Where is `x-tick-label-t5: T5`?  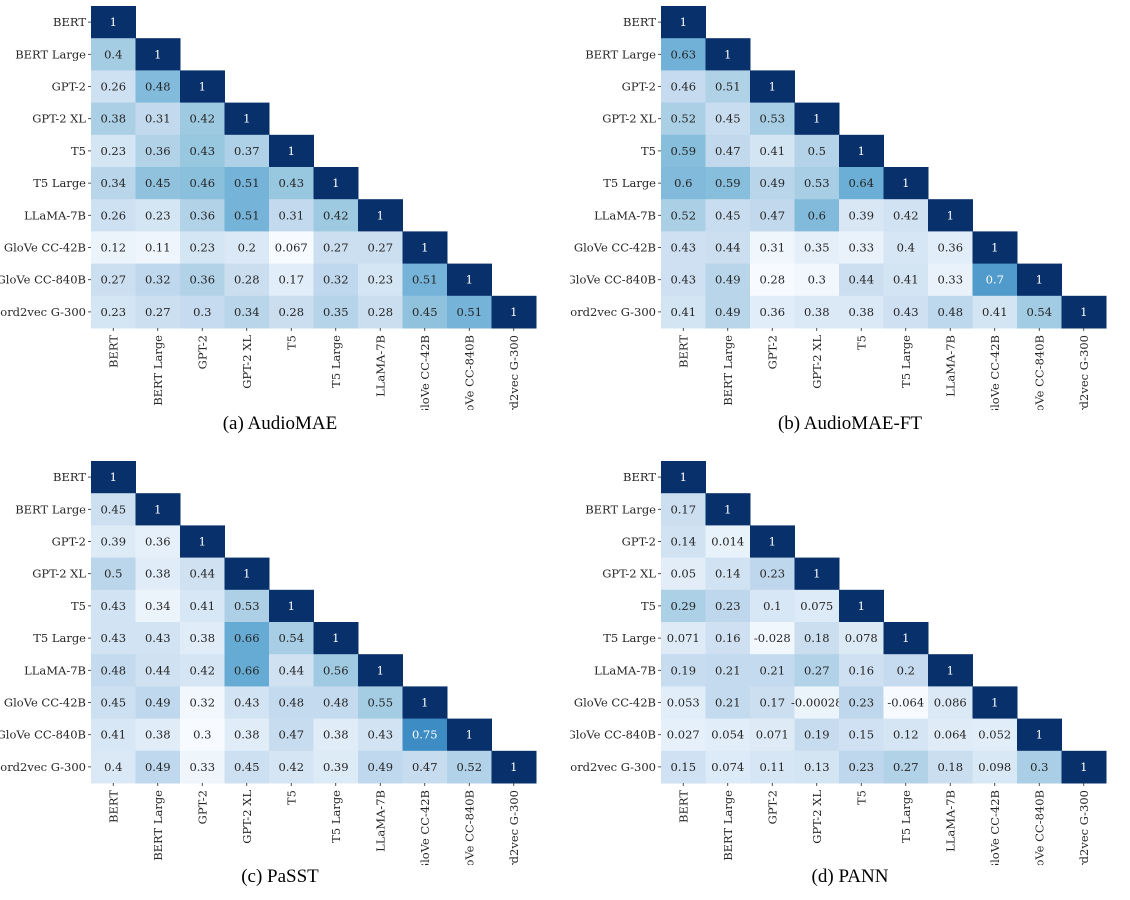
x-tick-label-t5: T5 is located at coordinates (291, 797).